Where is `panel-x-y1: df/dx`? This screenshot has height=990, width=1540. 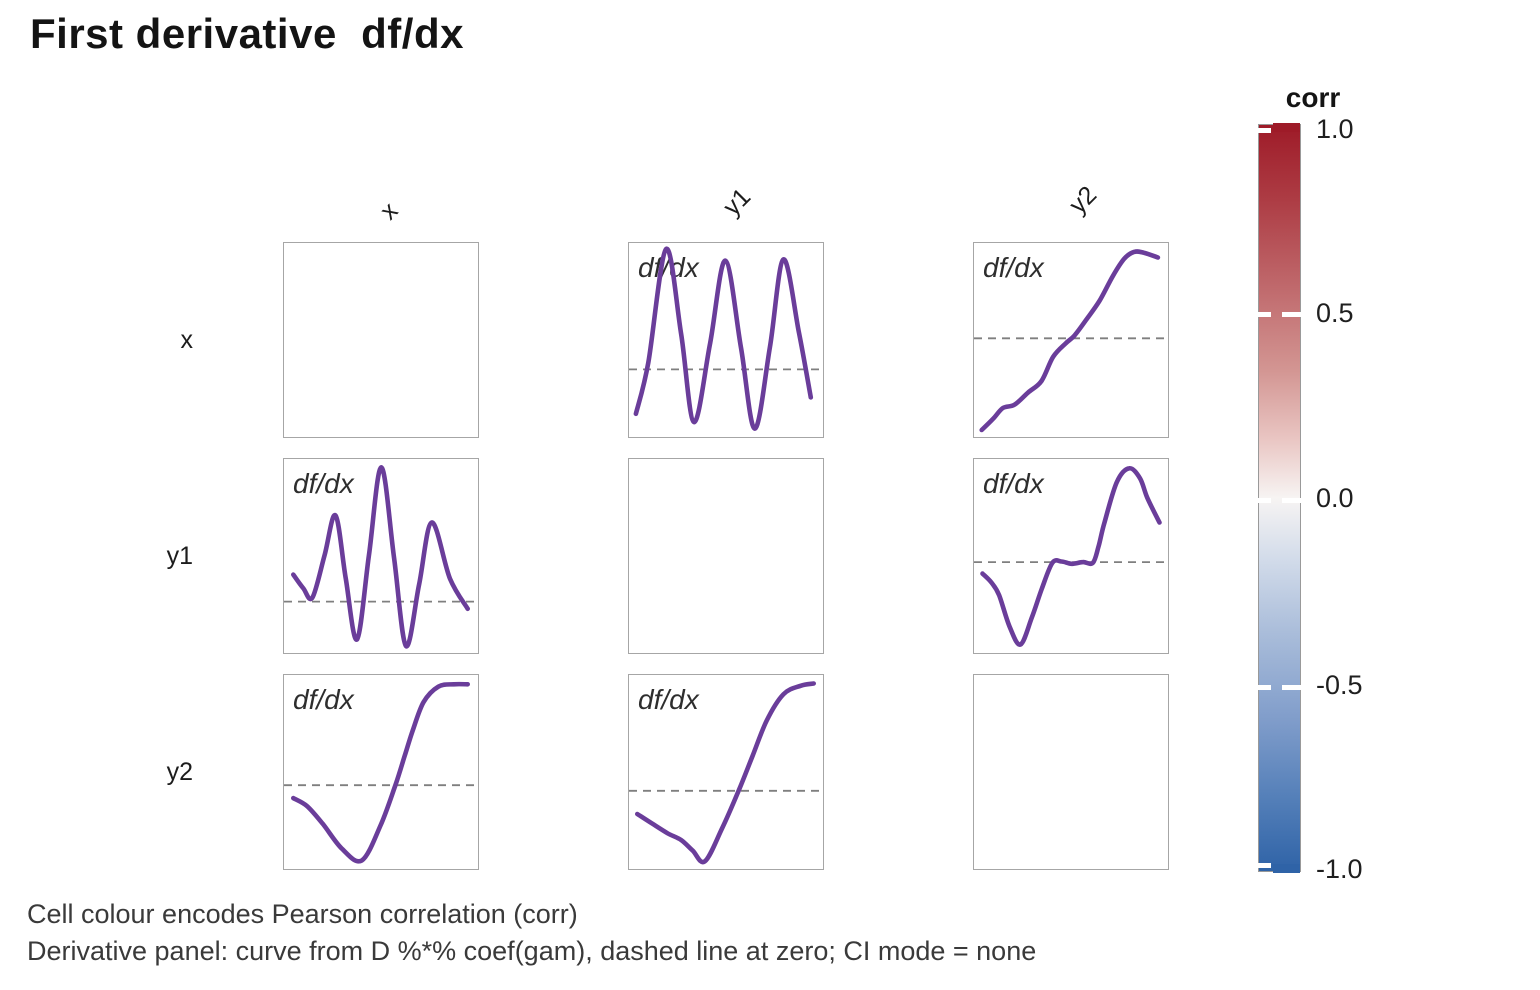 panel-x-y1: df/dx is located at coordinates (726, 340).